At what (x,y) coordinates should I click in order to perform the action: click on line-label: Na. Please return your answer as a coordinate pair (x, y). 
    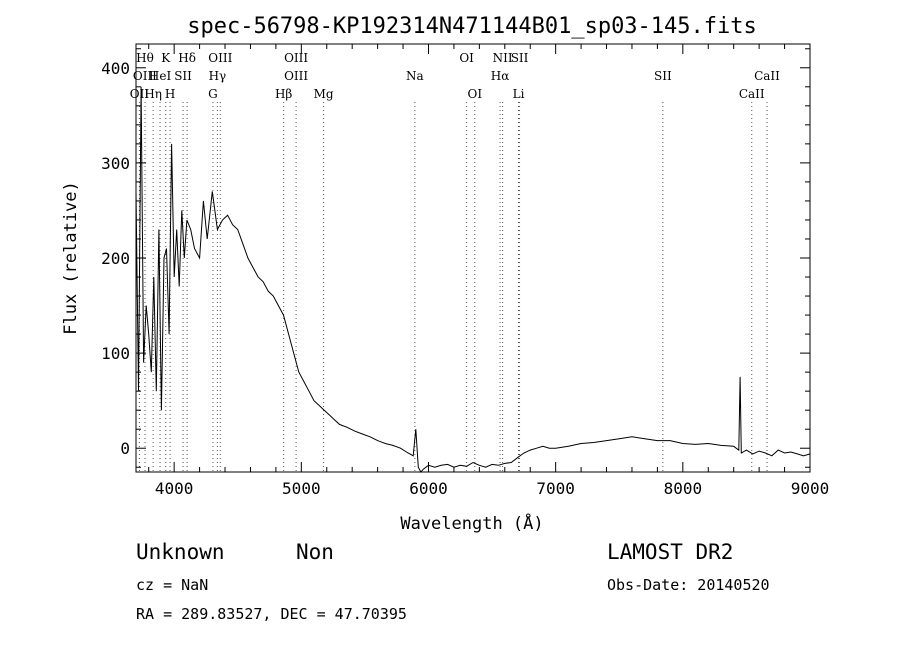
    Looking at the image, I should click on (415, 76).